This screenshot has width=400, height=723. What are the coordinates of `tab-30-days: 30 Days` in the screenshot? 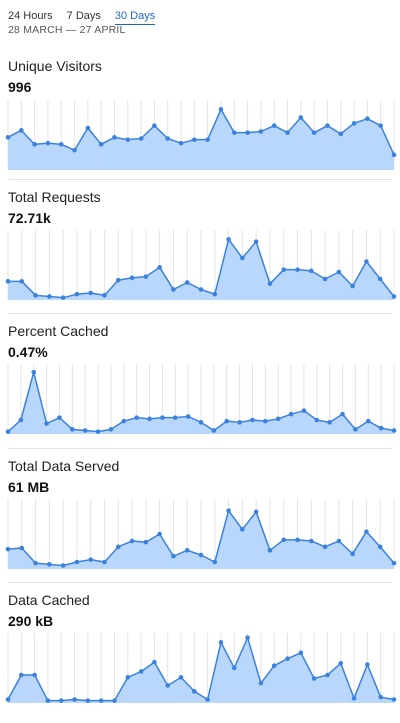 It's located at (135, 17).